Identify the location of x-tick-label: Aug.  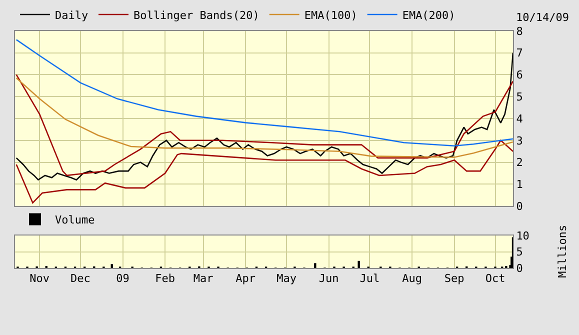
(412, 279).